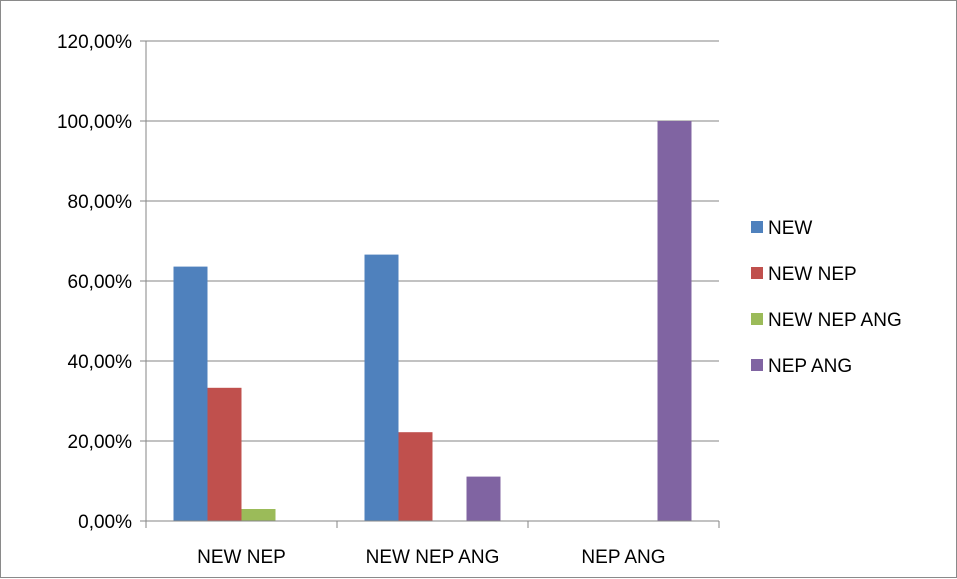 The image size is (957, 579). I want to click on x-category-label: NEW NEP, so click(241, 557).